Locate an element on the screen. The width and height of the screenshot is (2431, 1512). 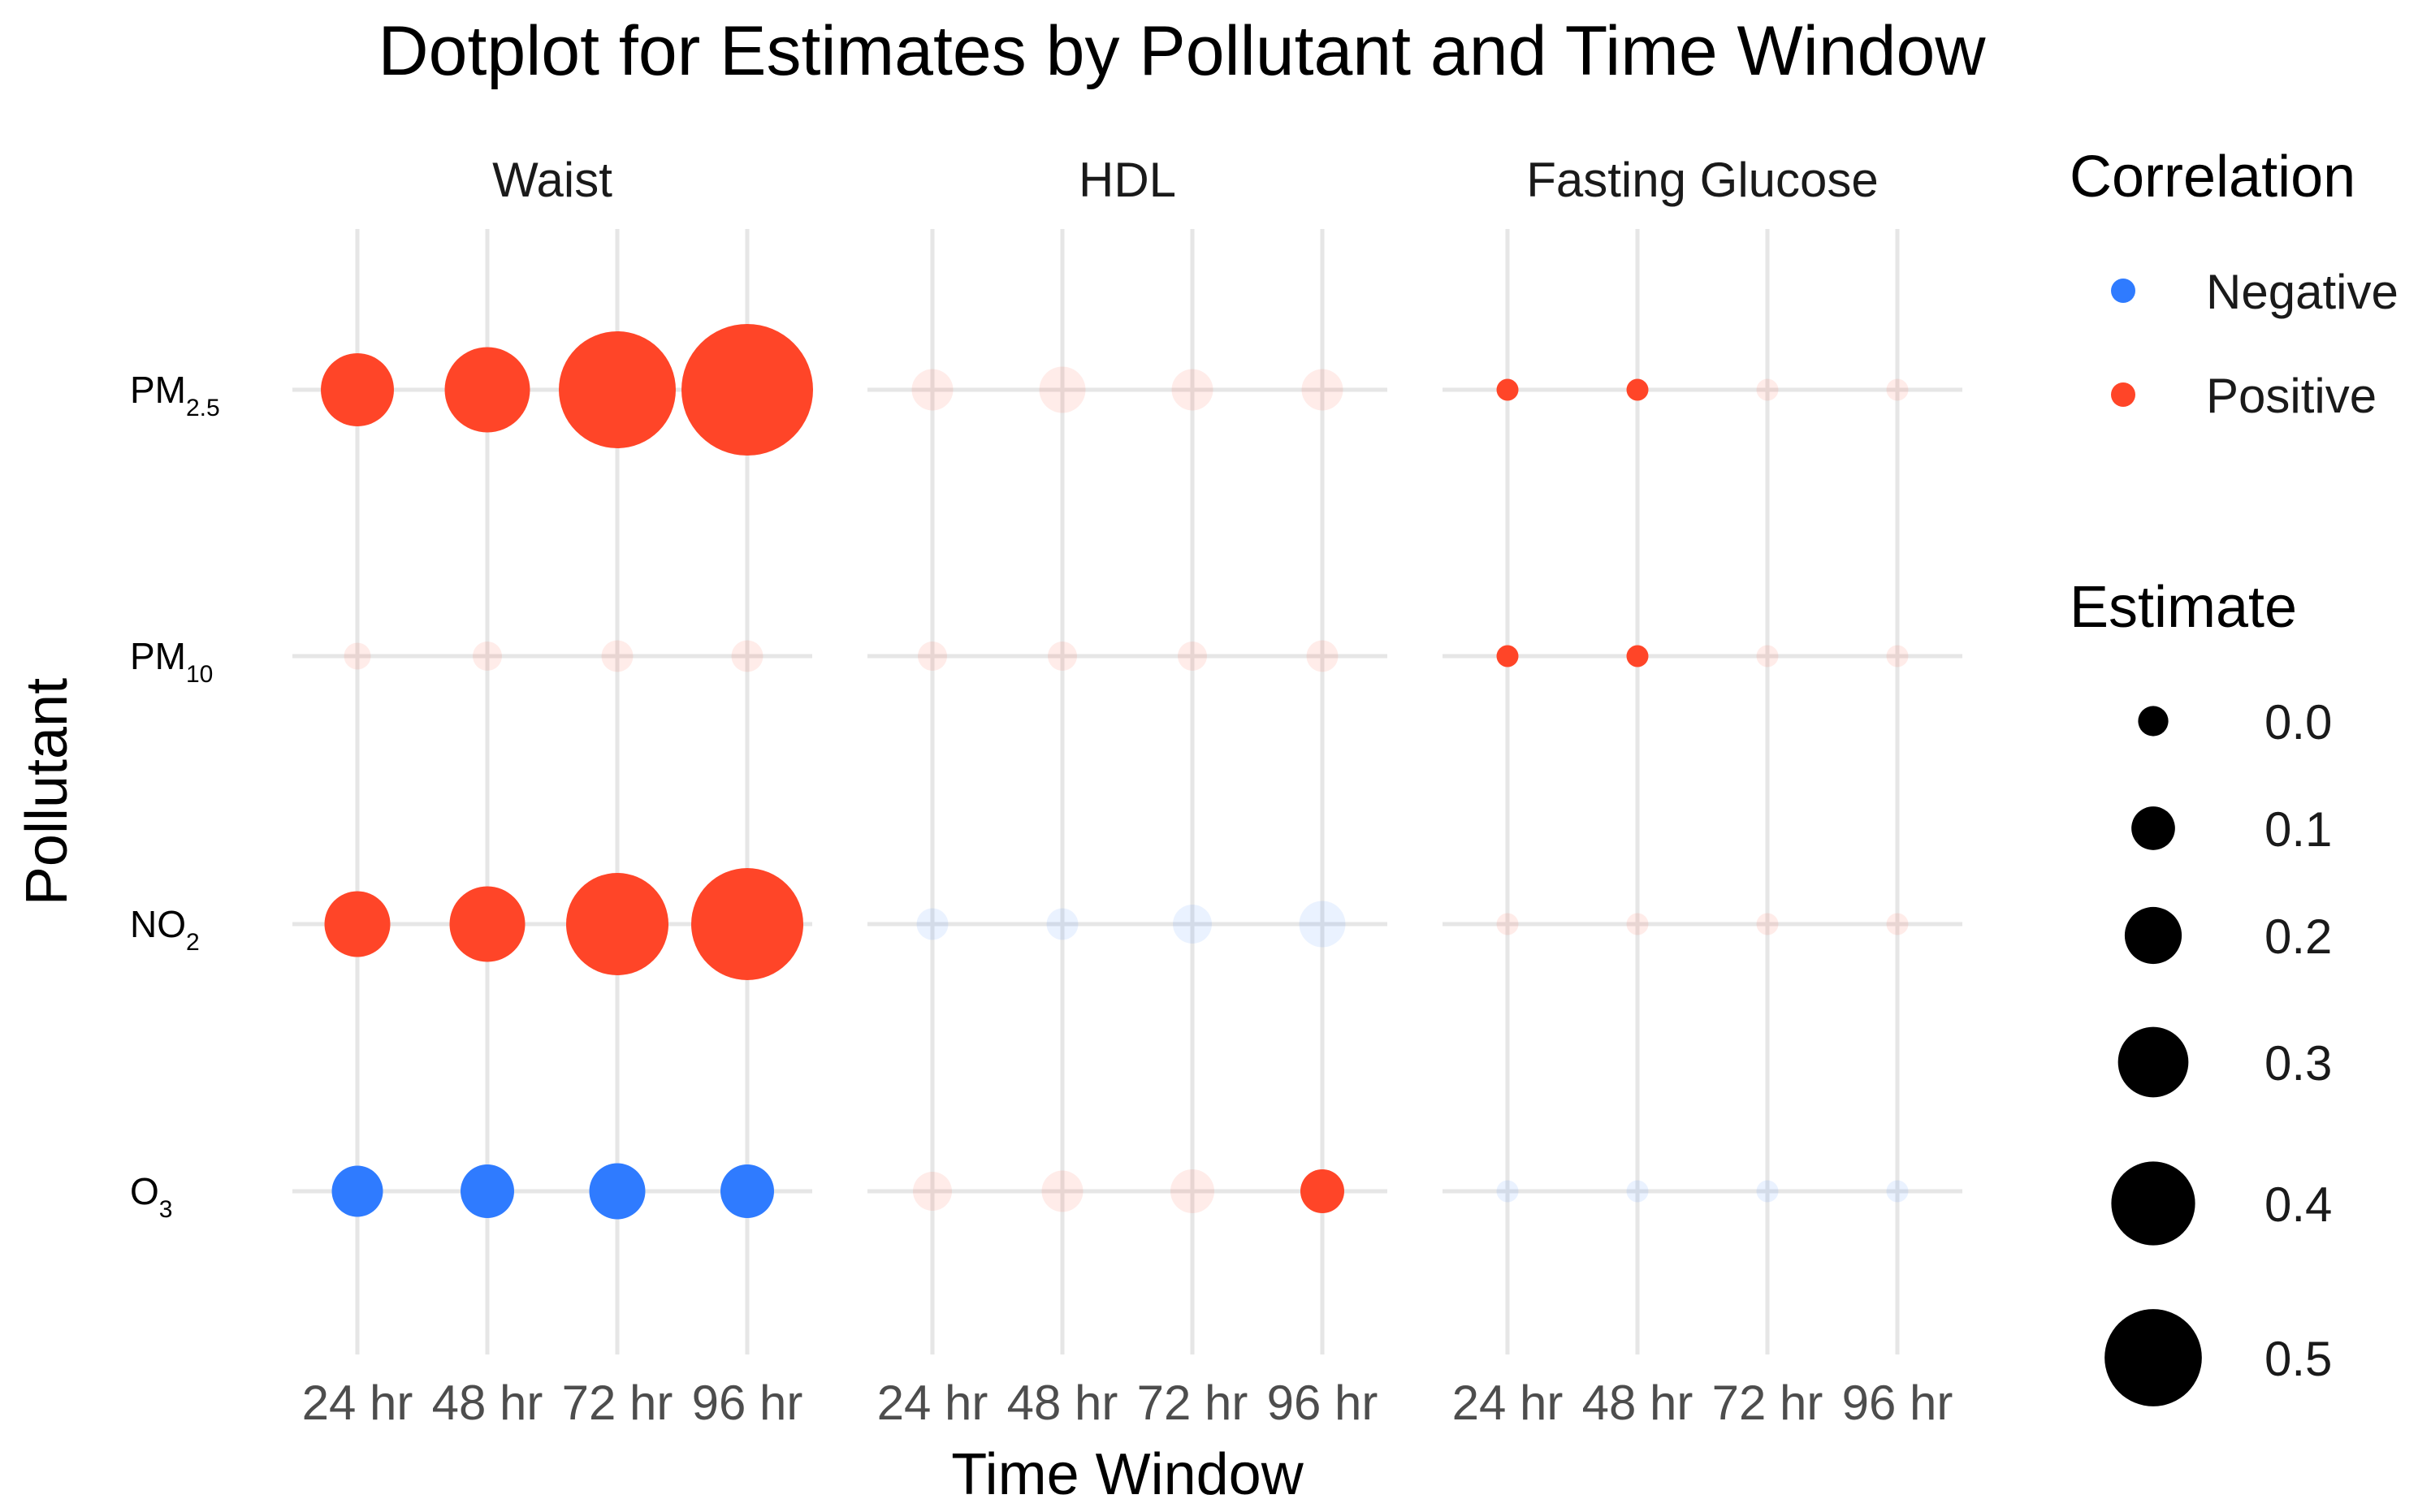
dot-hdl-pm2-5-72-hr is located at coordinates (1192, 390).